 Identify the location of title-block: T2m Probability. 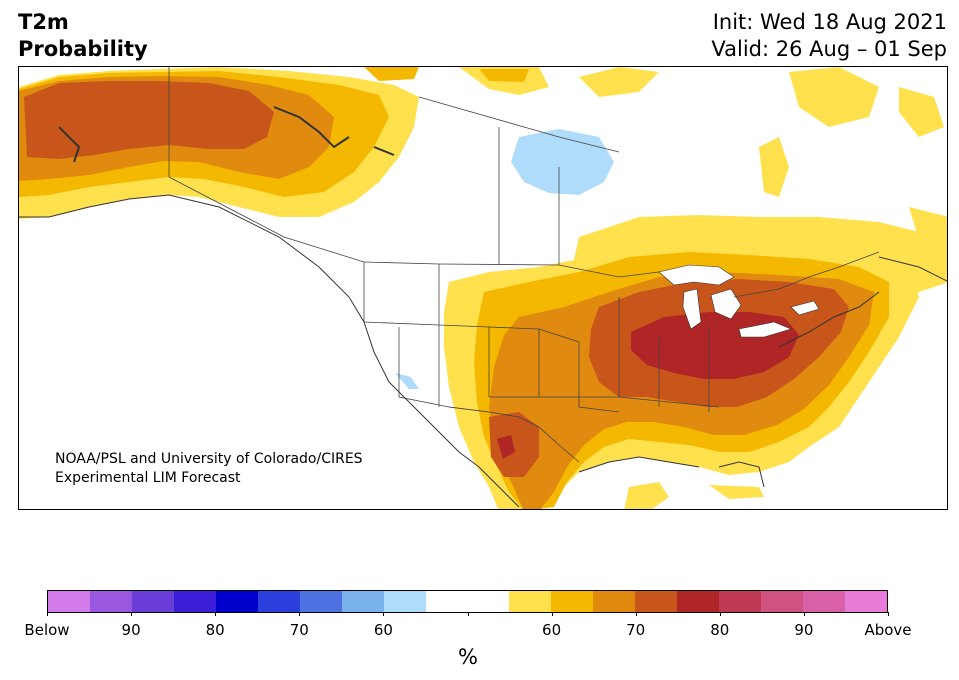
(83, 36).